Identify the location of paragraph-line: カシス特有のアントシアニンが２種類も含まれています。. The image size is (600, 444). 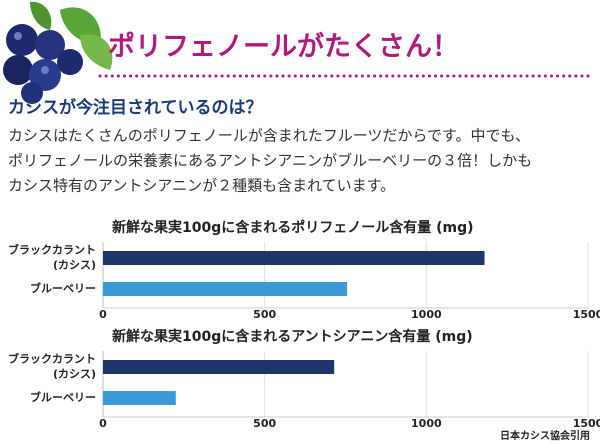
(201, 186).